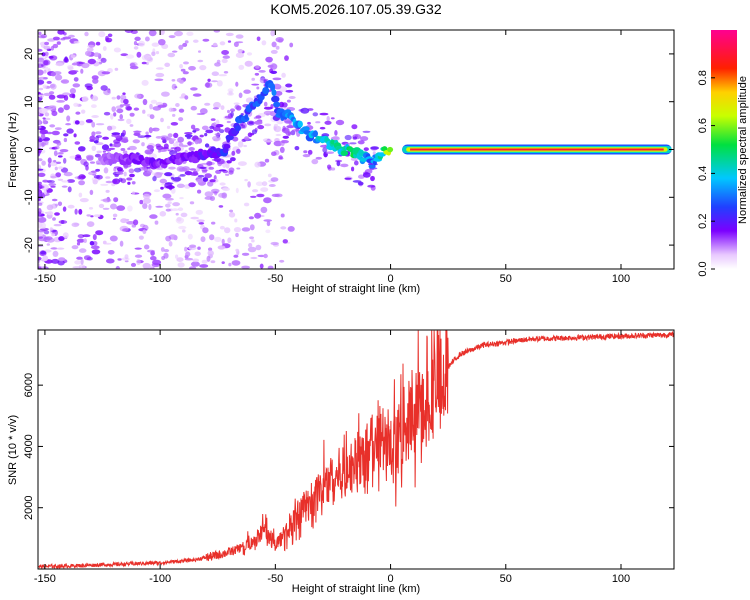 This screenshot has width=750, height=600. Describe the element at coordinates (724, 149) in the screenshot. I see `colorbar-gradient` at that location.